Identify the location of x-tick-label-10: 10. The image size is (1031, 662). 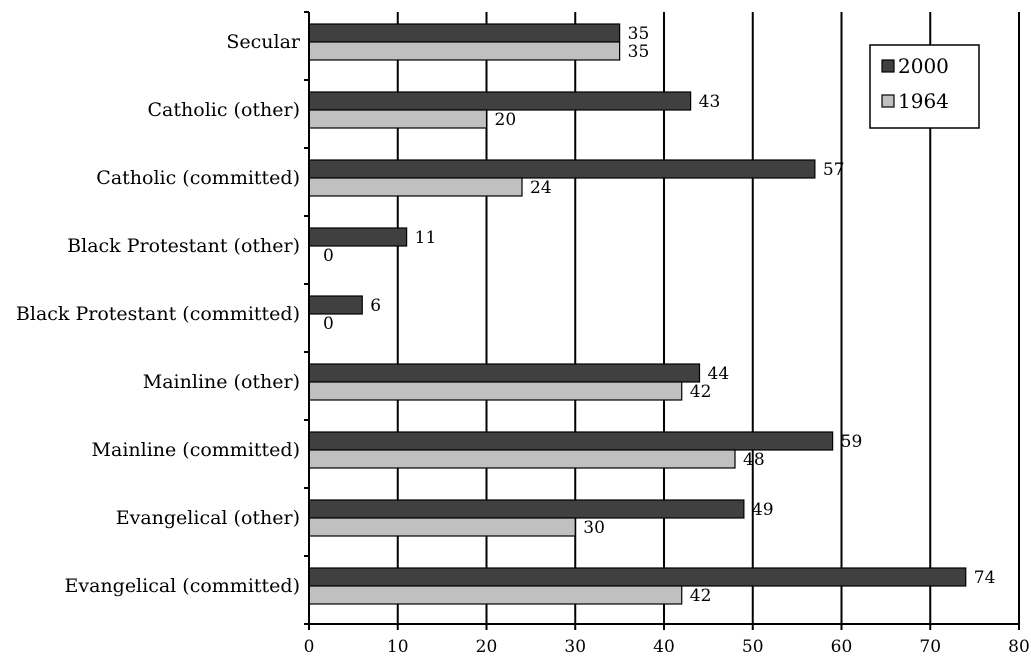
(398, 647).